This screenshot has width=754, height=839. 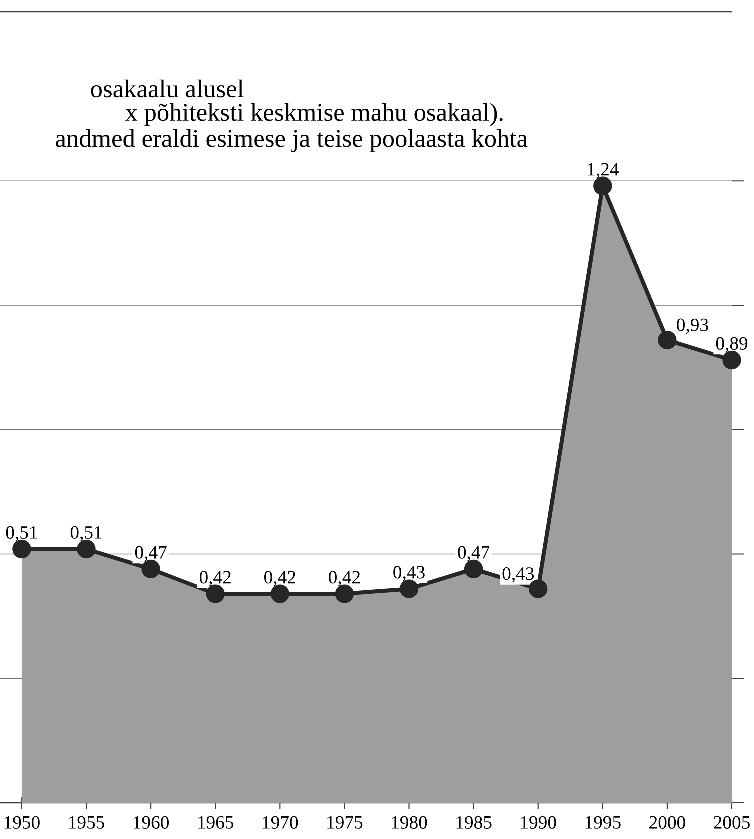 I want to click on x-tick-label: 1990, so click(x=538, y=822).